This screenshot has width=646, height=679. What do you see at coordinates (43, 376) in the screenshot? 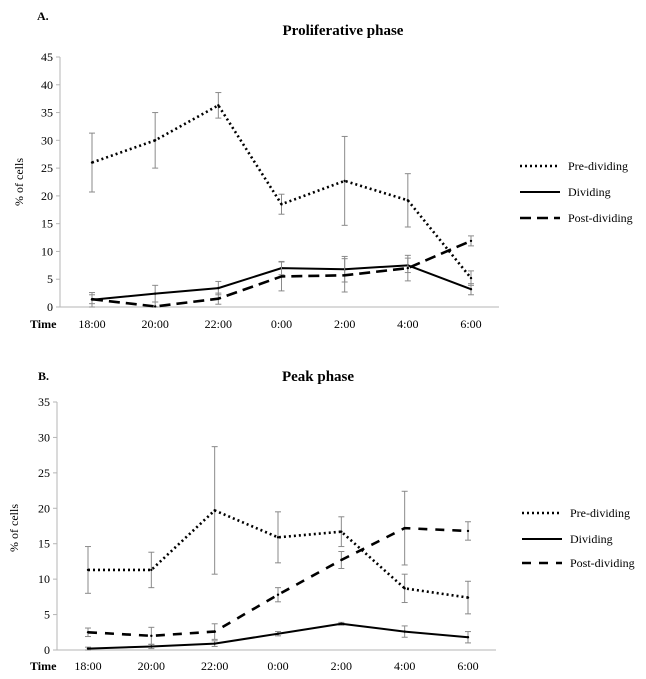
I see `panel-label: B.` at bounding box center [43, 376].